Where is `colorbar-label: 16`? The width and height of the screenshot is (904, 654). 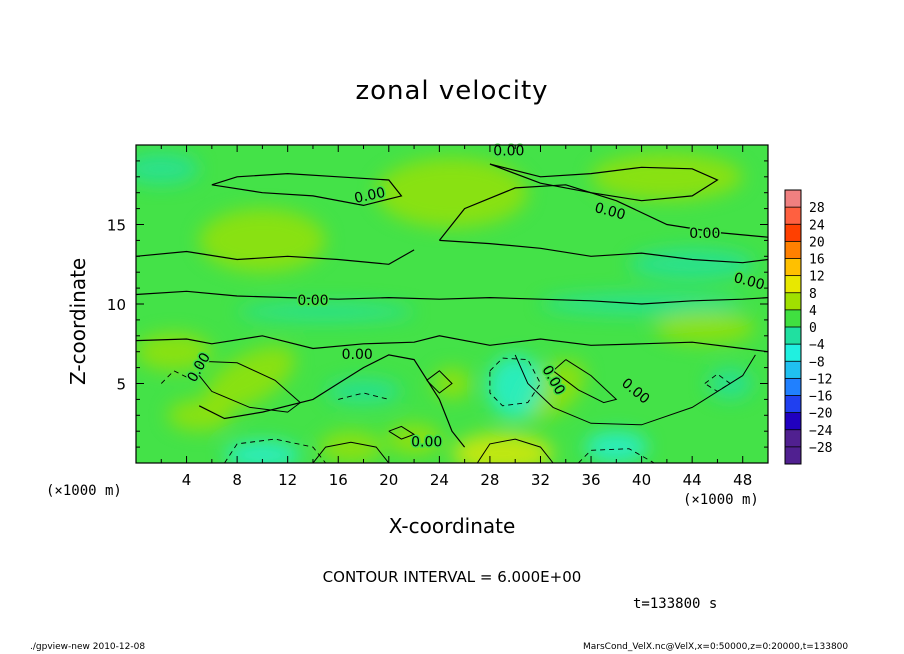 colorbar-label: 16 is located at coordinates (817, 260).